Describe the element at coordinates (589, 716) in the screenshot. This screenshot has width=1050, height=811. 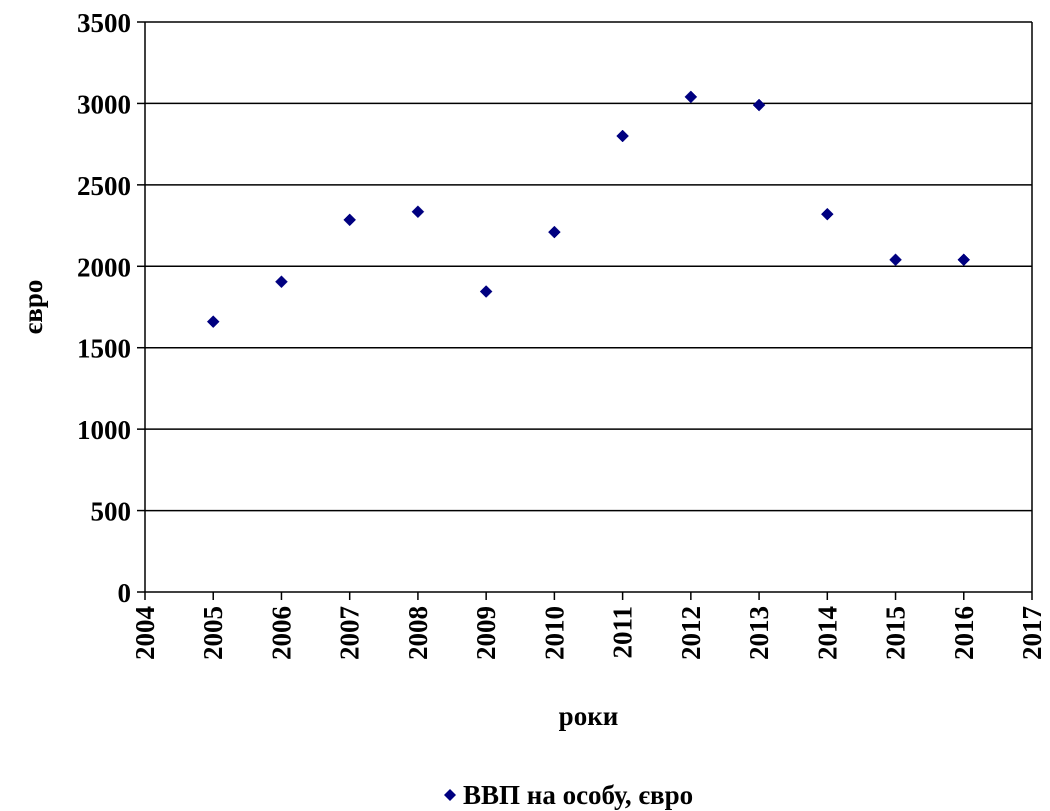
I see `x-axis-title: роки` at that location.